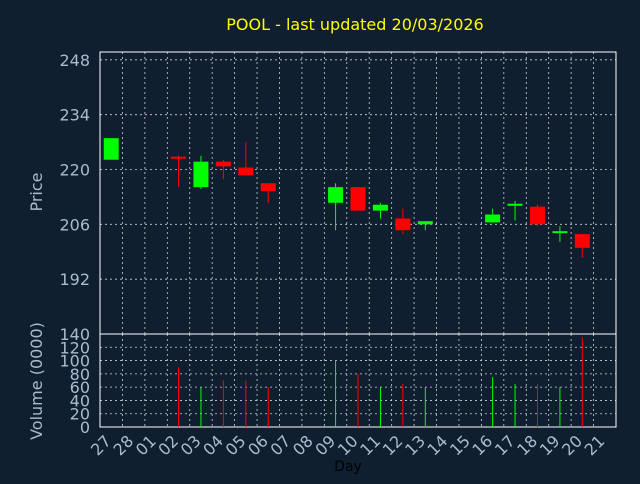  What do you see at coordinates (85, 427) in the screenshot?
I see `volume-tick-label: 0` at bounding box center [85, 427].